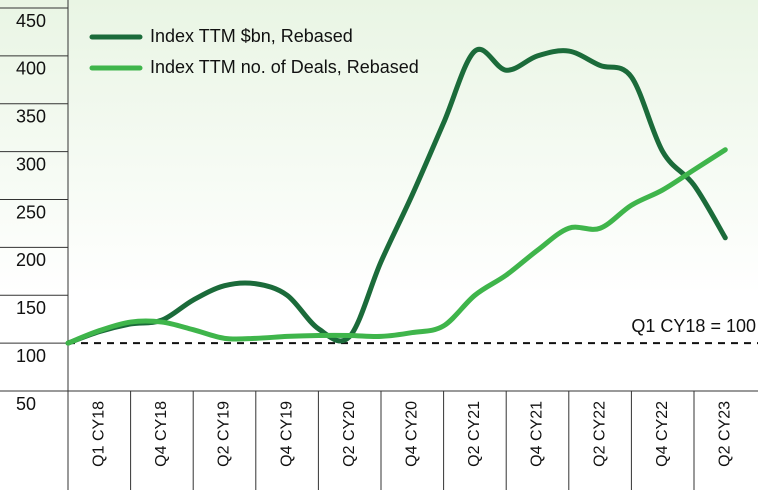  Describe the element at coordinates (31, 212) in the screenshot. I see `y-tick-label: 250` at that location.